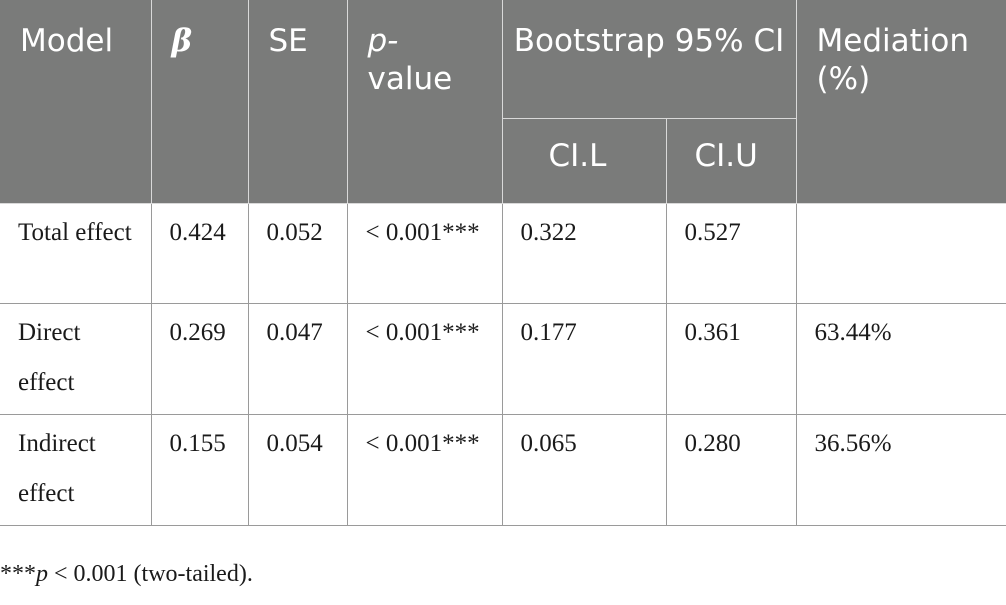  Describe the element at coordinates (18, 574) in the screenshot. I see `footnote-stars: ***` at that location.